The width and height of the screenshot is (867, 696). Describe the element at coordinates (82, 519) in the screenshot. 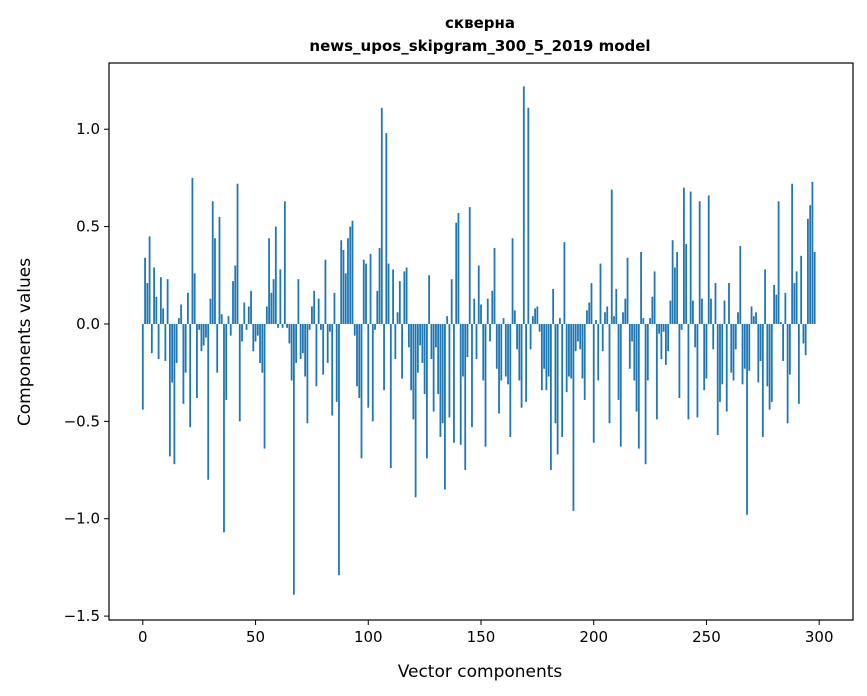

I see `y-tick-label: −1.0` at that location.